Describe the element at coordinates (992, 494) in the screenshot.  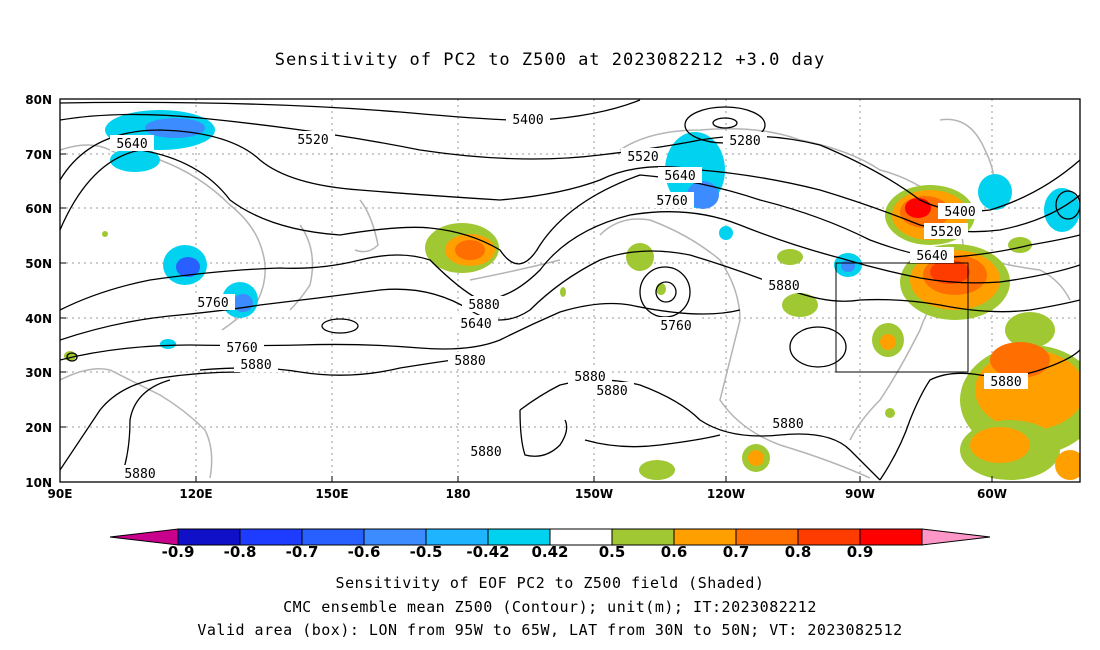
I see `lon-label: 60W` at that location.